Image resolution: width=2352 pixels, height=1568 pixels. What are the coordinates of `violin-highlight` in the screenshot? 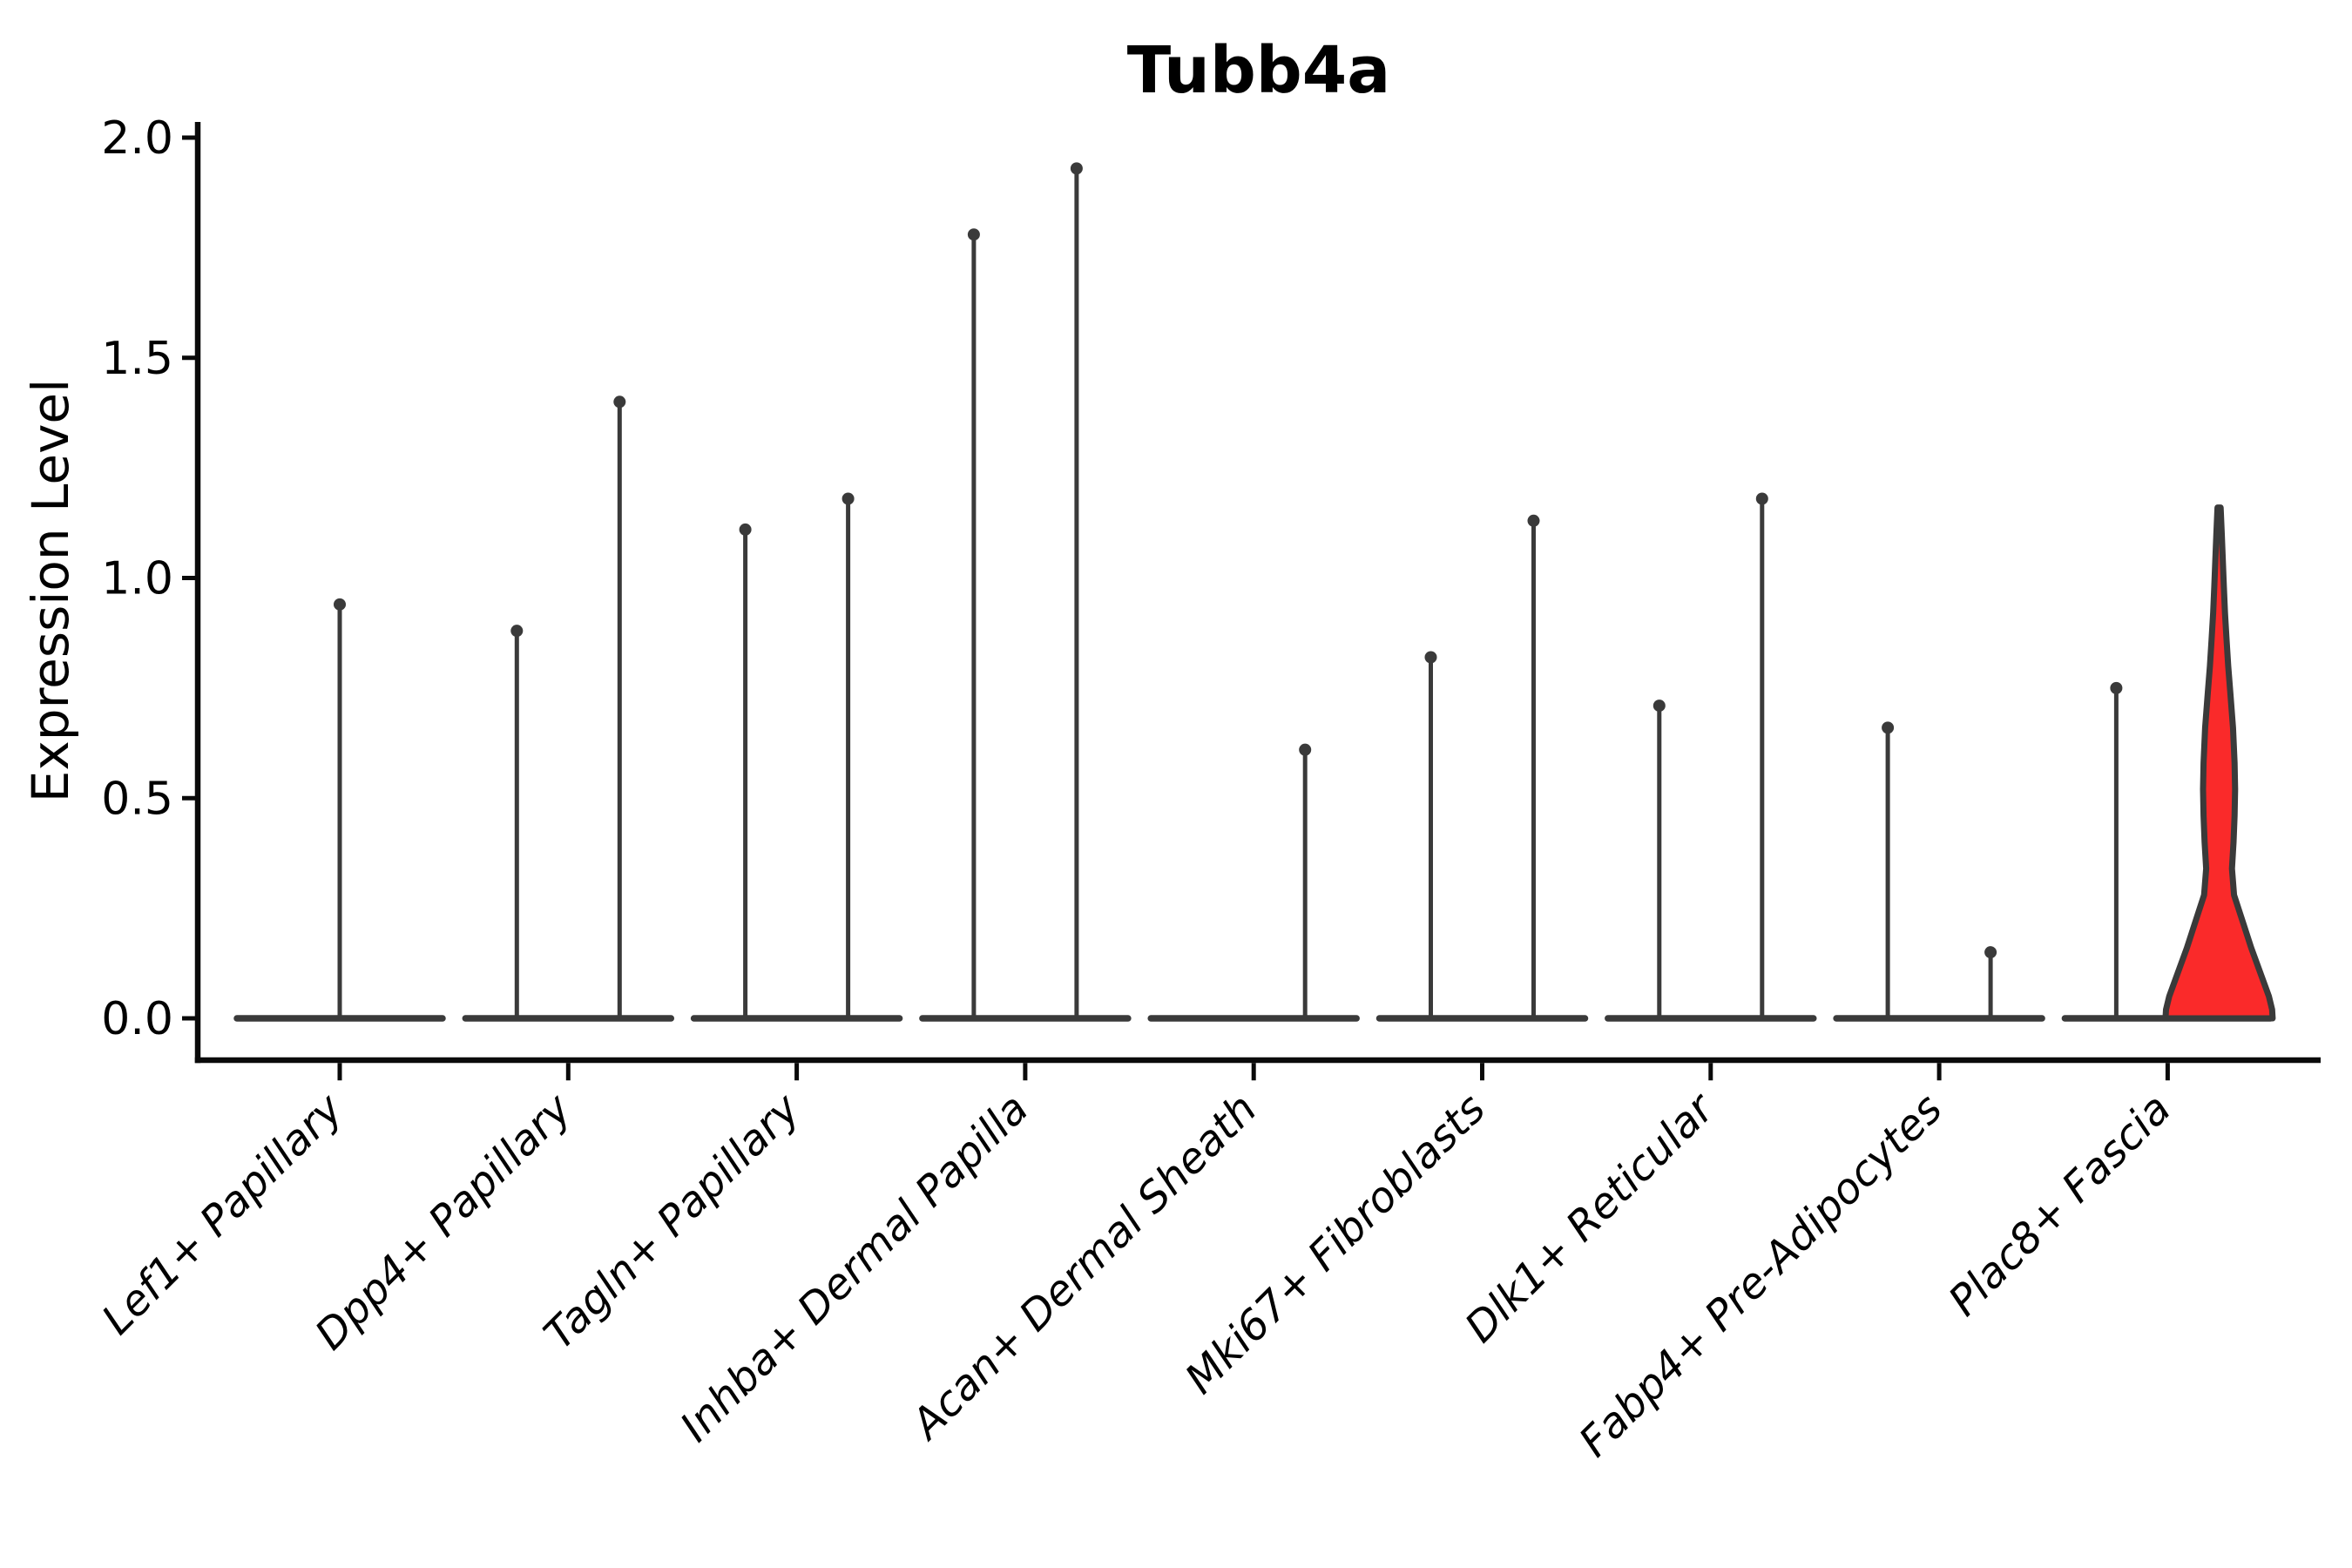 It's located at (2219, 763).